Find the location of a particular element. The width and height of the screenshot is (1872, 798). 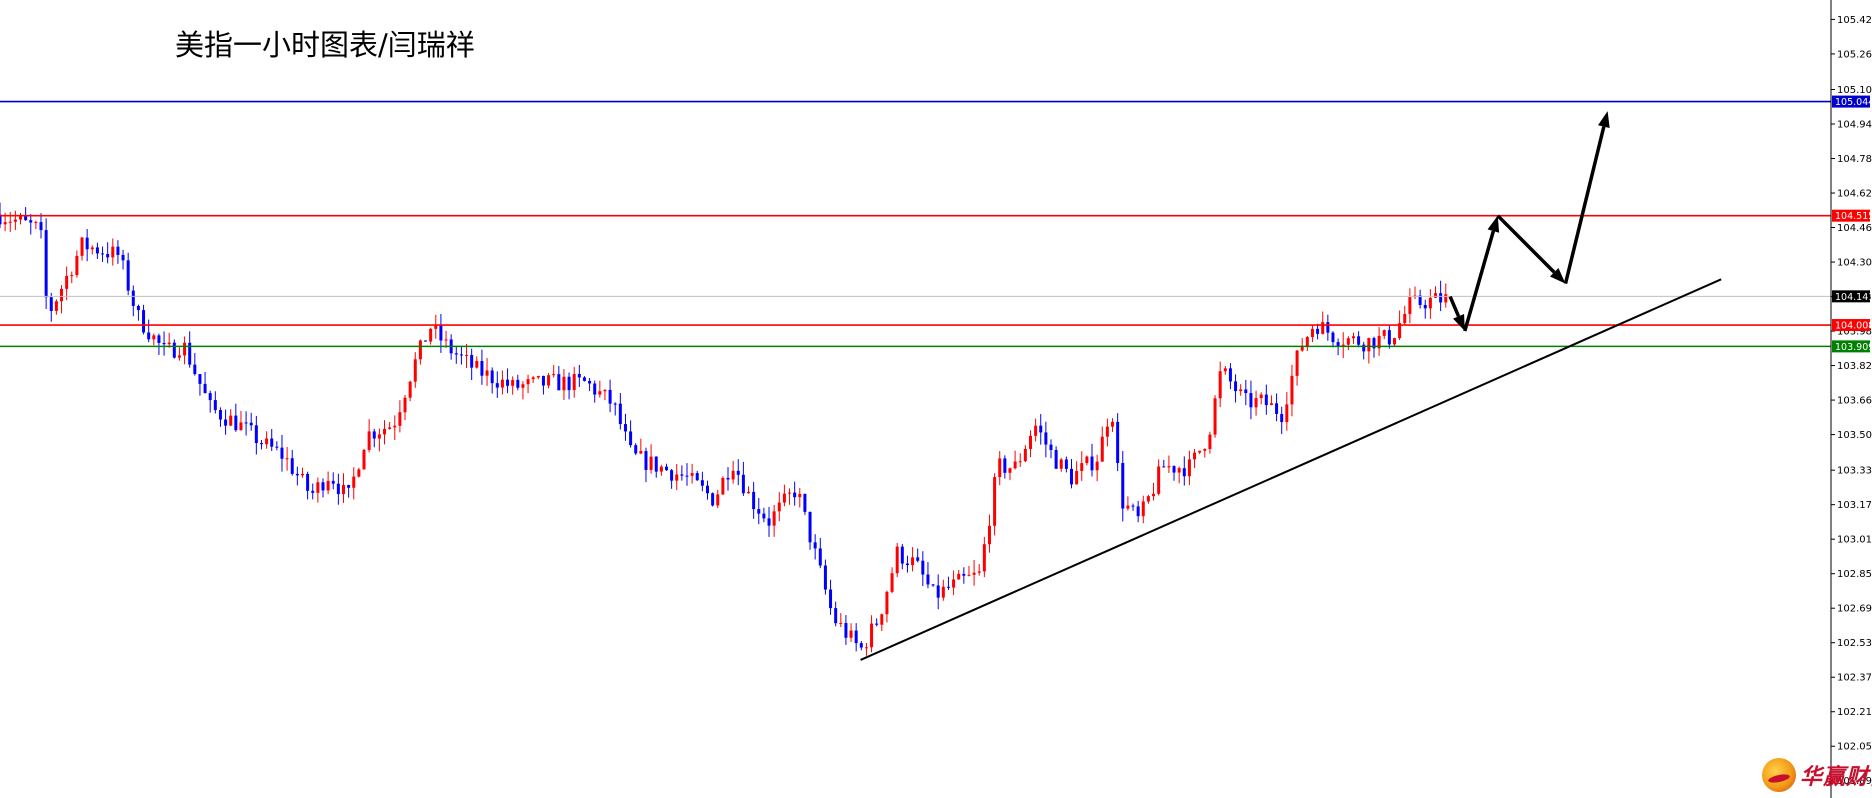

resistance-level-tag is located at coordinates (1851, 215).